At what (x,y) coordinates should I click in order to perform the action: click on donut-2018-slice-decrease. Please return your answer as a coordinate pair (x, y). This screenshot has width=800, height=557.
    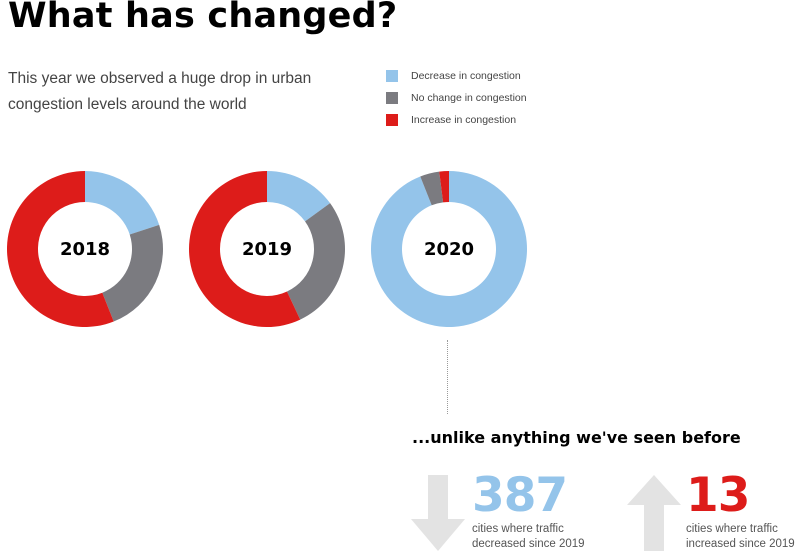
    Looking at the image, I should click on (122, 203).